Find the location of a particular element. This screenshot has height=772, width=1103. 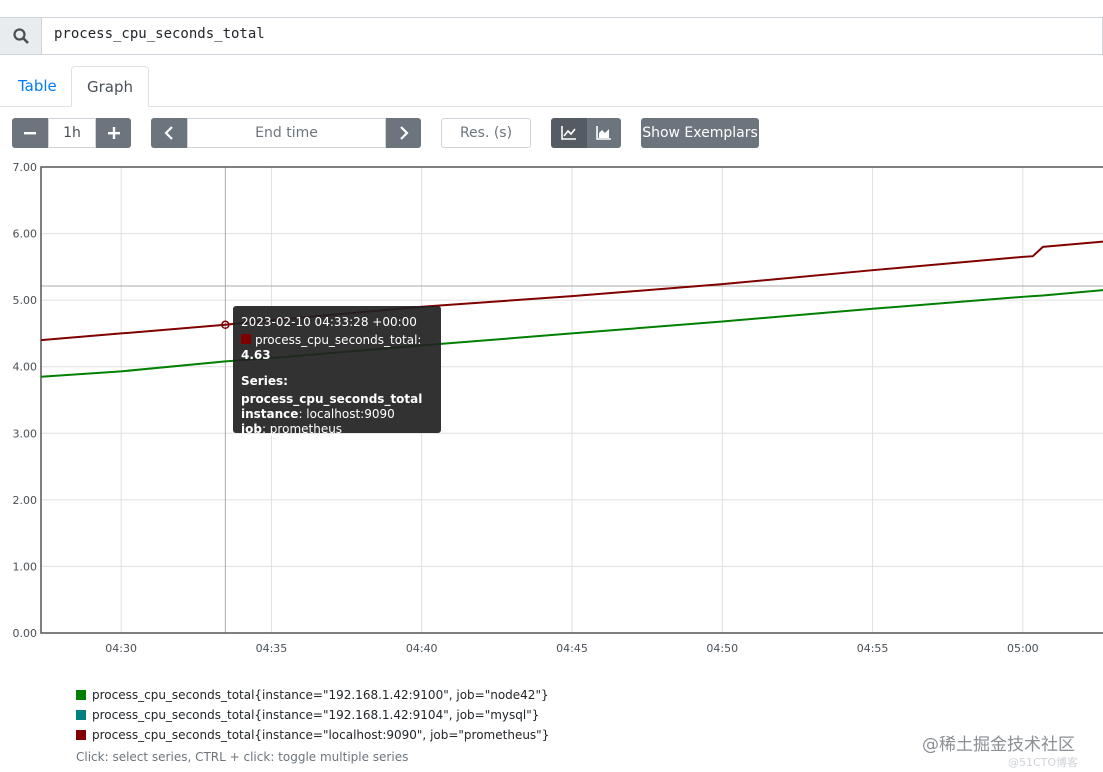

tab-graph: Graph is located at coordinates (110, 86).